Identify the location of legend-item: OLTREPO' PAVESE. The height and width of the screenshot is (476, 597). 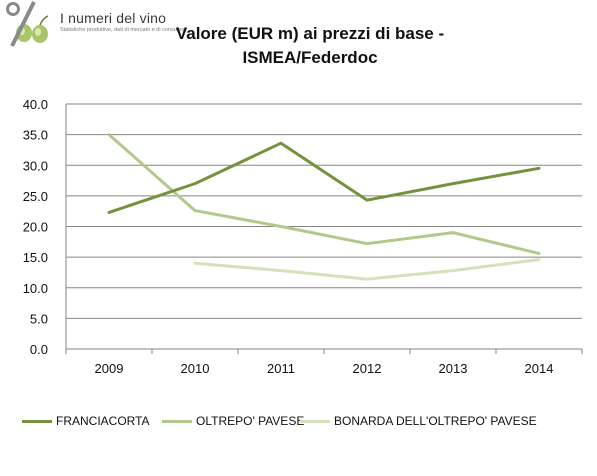
(233, 421).